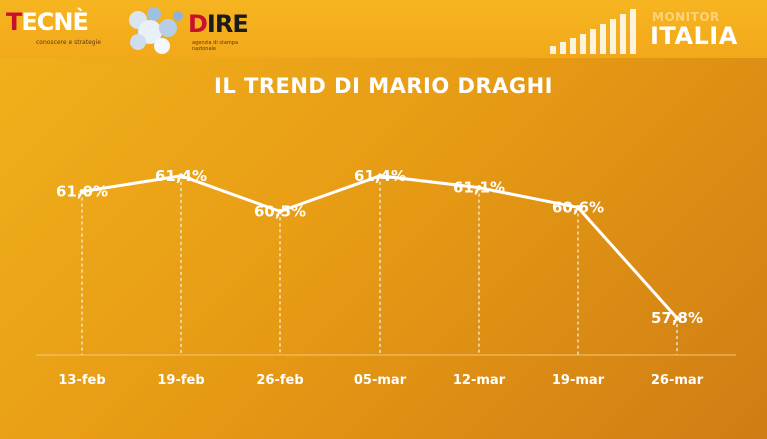  Describe the element at coordinates (215, 46) in the screenshot. I see `dire-tagline: agenzia di stampa nazionale` at that location.